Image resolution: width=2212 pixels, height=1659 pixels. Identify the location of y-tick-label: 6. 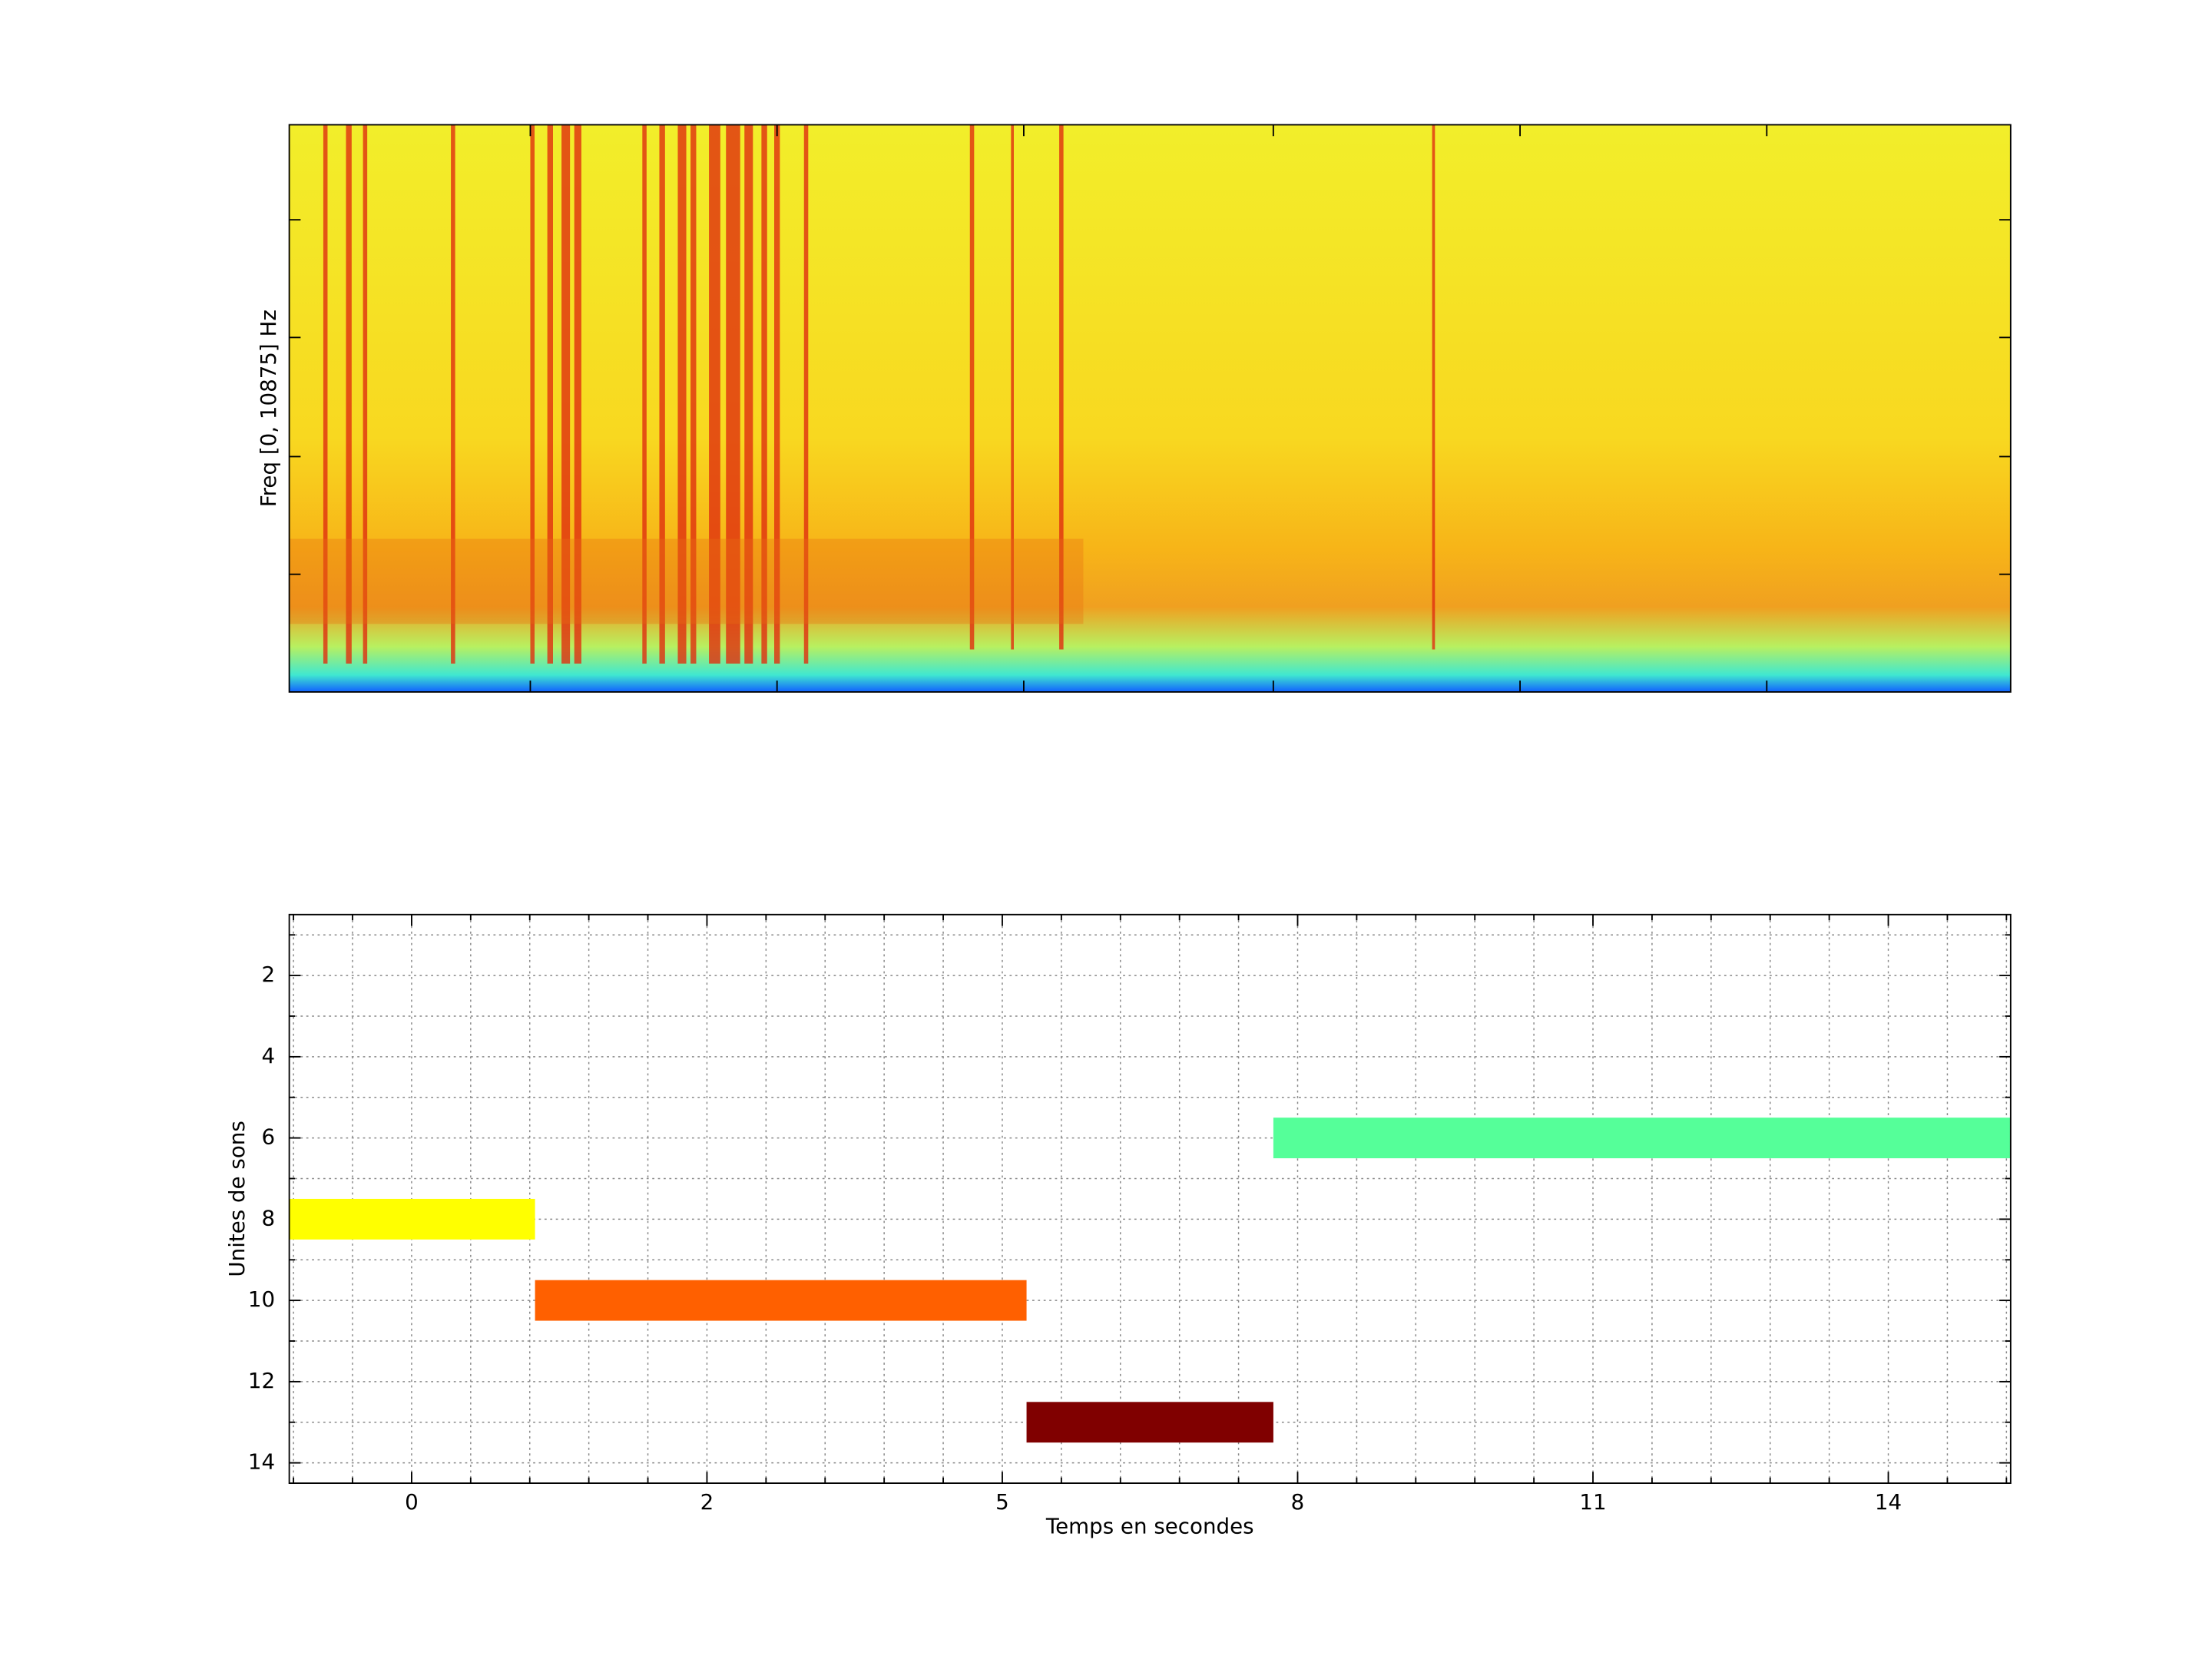
(269, 1137).